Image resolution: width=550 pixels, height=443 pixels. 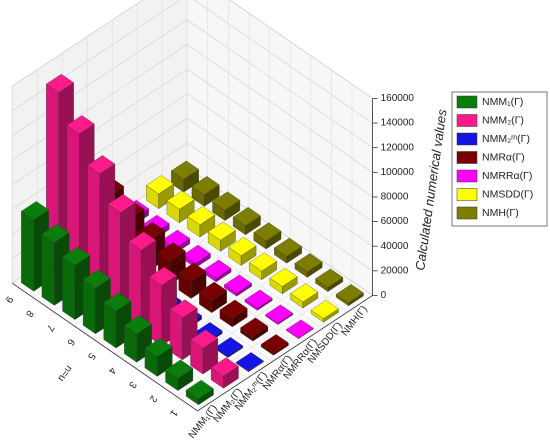 I want to click on z-tick-label: 60000, so click(x=395, y=221).